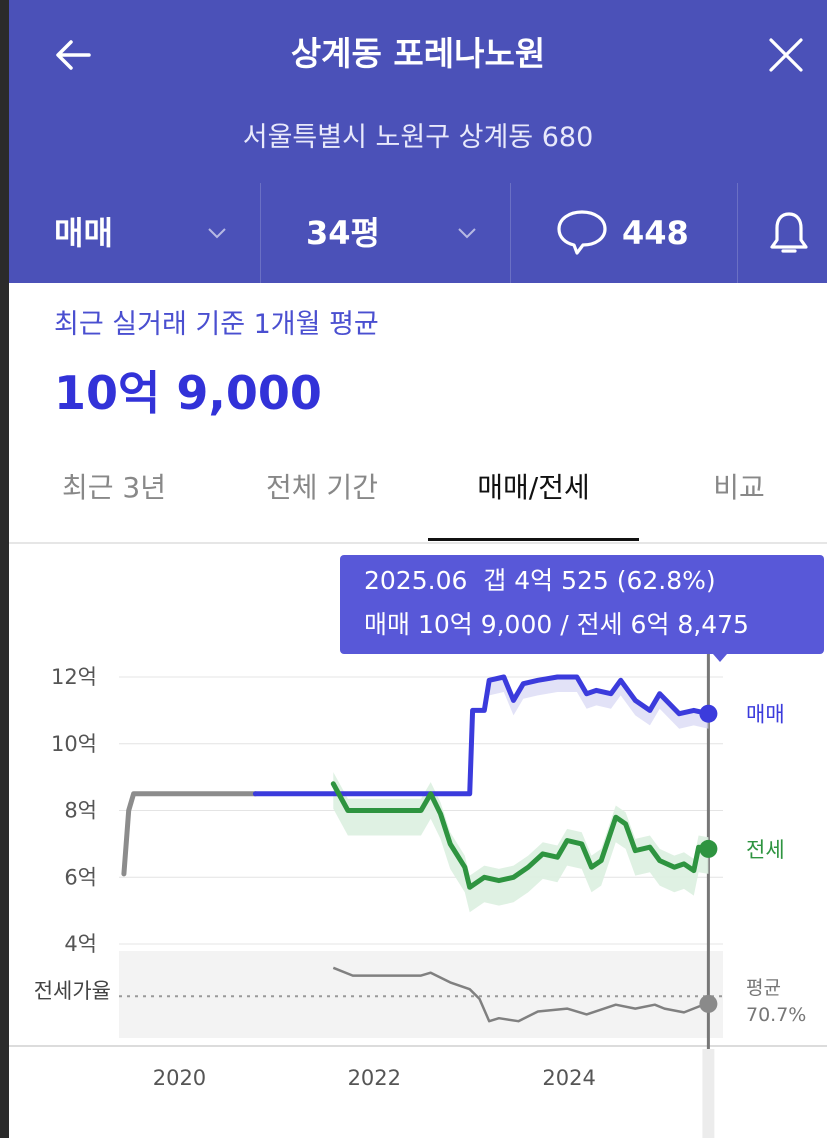 The image size is (827, 1138). I want to click on trade-type-dropdown: 매매, so click(134, 233).